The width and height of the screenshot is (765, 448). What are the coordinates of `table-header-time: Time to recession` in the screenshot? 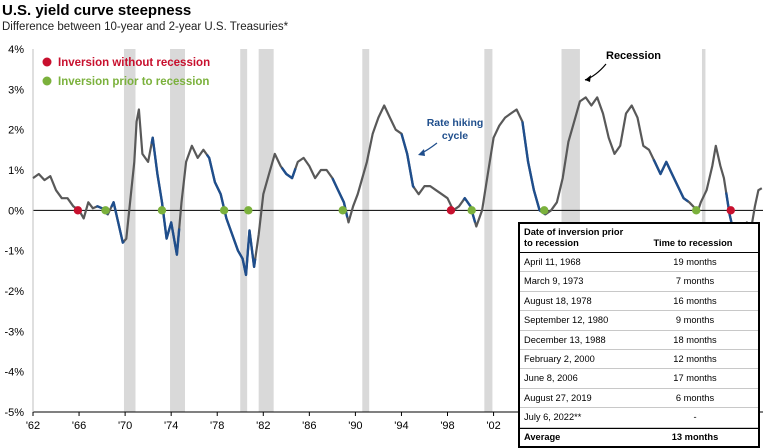 It's located at (693, 243).